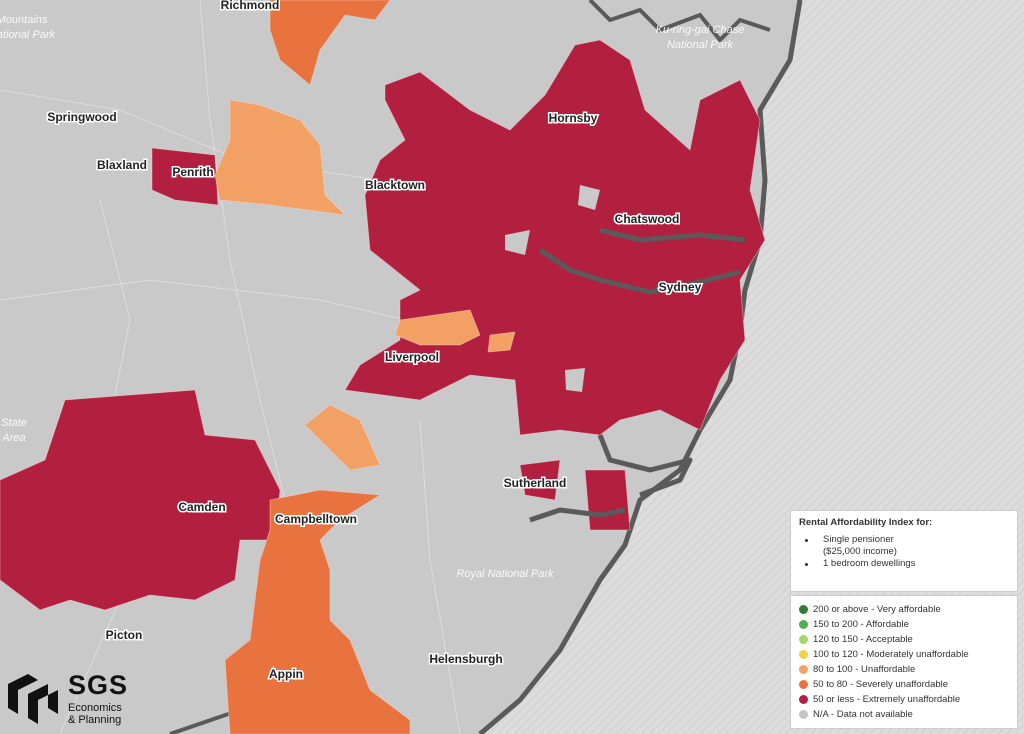  I want to click on legend-criterion: ($25,000 income), so click(860, 551).